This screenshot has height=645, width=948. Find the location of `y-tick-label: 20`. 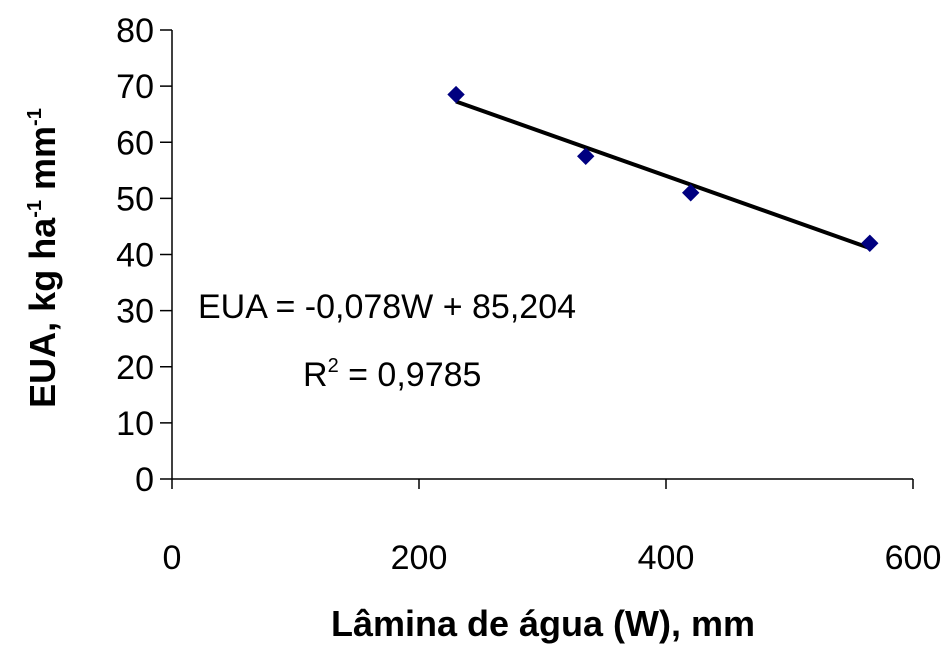

y-tick-label: 20 is located at coordinates (135, 368).